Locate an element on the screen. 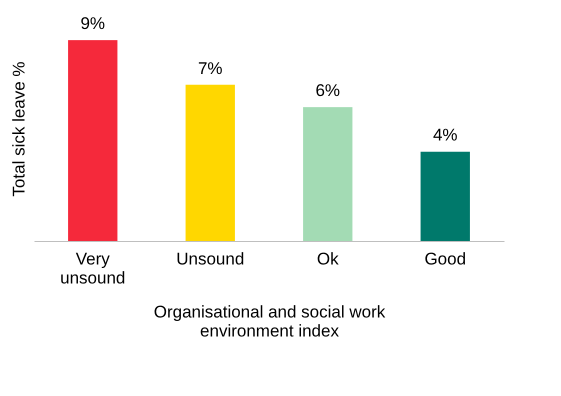  data-label: 6% is located at coordinates (327, 90).